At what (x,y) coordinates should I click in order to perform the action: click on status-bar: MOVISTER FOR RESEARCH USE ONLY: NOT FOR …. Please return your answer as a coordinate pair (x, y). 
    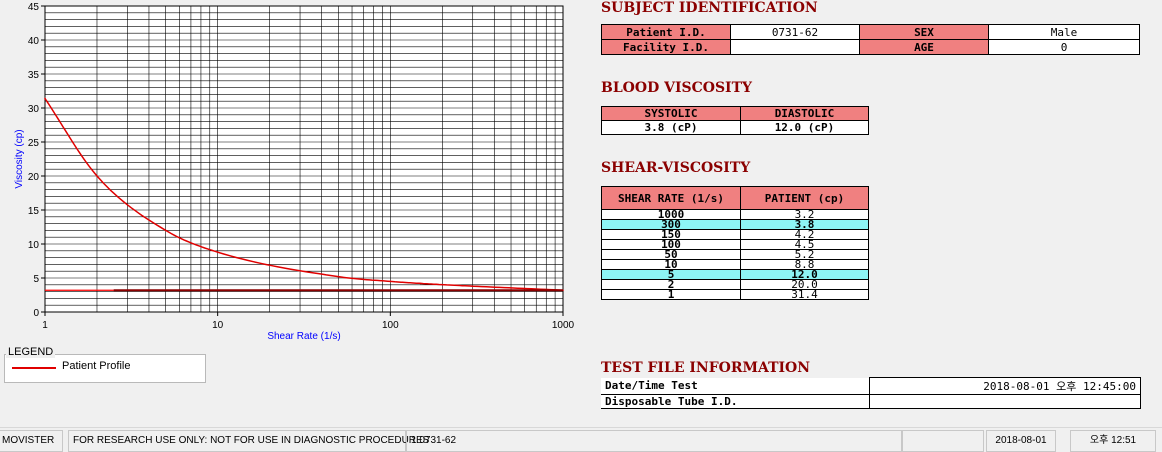
    Looking at the image, I should click on (581, 439).